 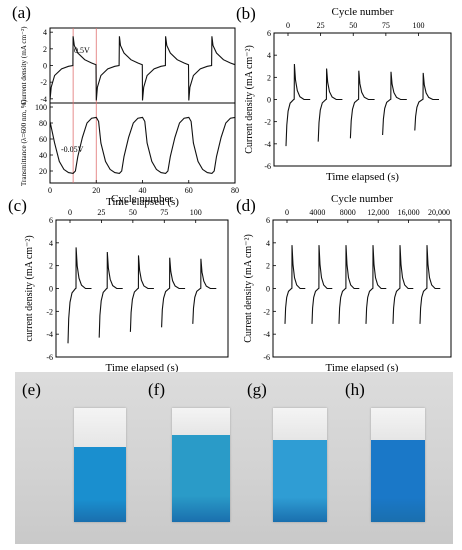 What do you see at coordinates (257, 389) in the screenshot?
I see `photo-panel-label: (g)` at bounding box center [257, 389].